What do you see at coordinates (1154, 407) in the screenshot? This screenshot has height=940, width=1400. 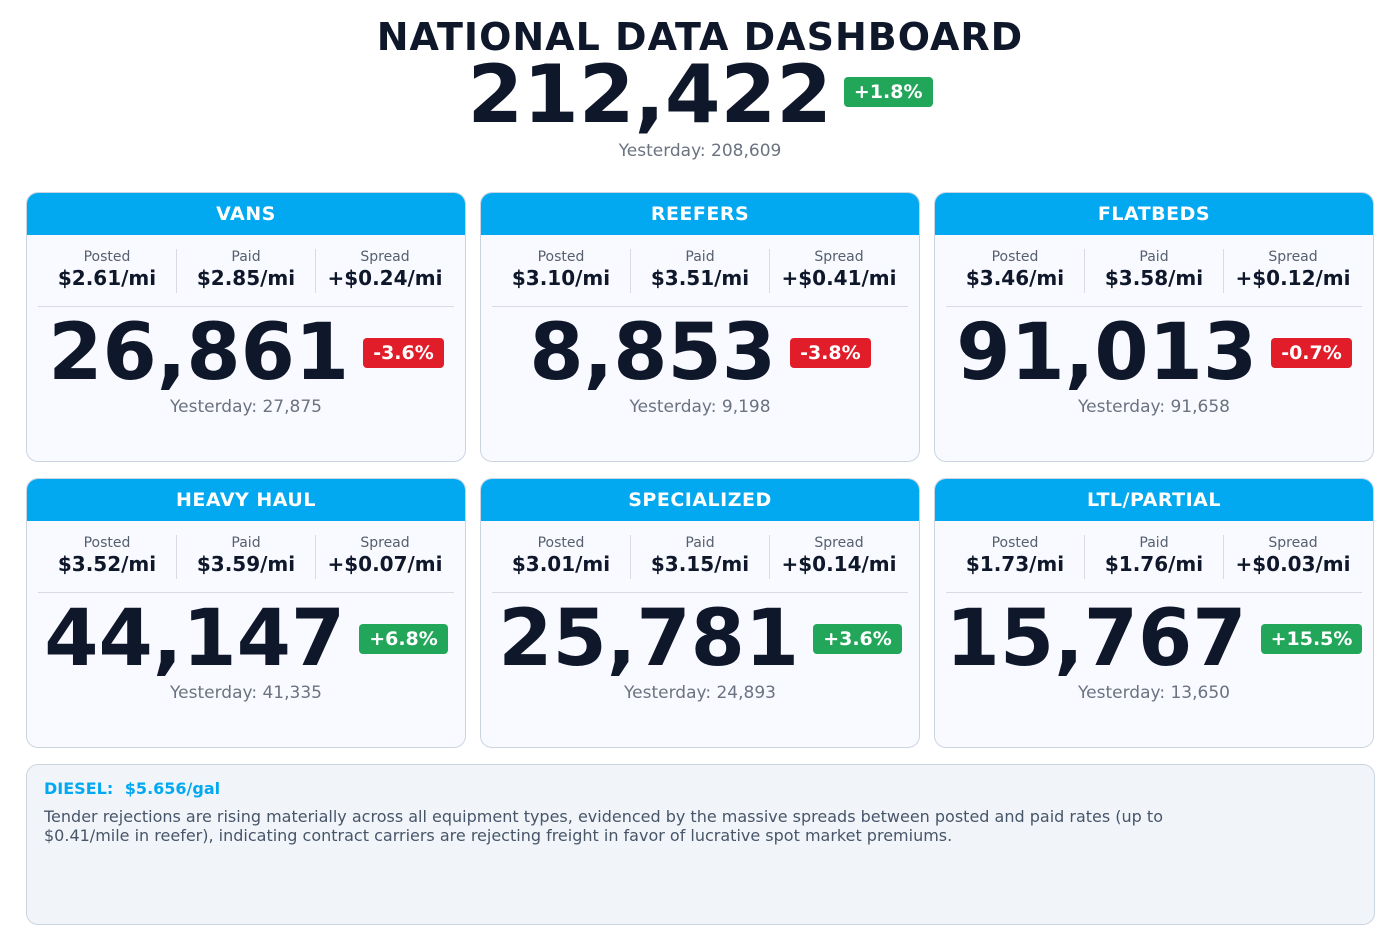 I see `card-yesterday: Yesterday: 91,658` at bounding box center [1154, 407].